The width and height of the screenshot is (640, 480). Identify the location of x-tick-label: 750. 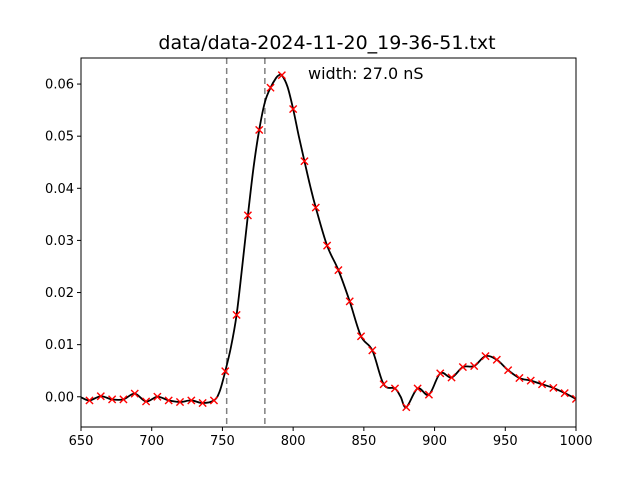
(222, 441).